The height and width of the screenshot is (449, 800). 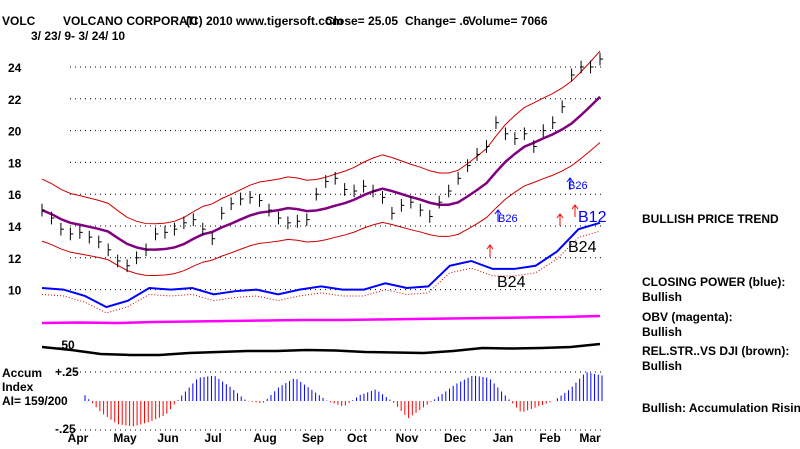 I want to click on x-tick-label: Jan, so click(x=503, y=438).